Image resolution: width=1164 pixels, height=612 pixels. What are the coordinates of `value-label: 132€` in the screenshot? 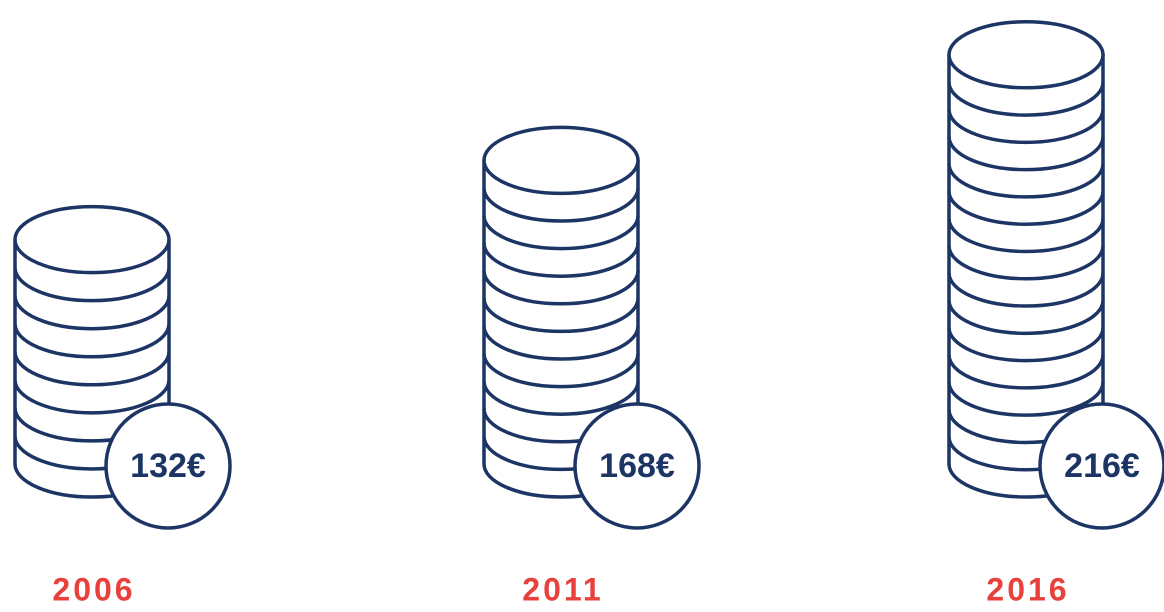 It's located at (168, 466).